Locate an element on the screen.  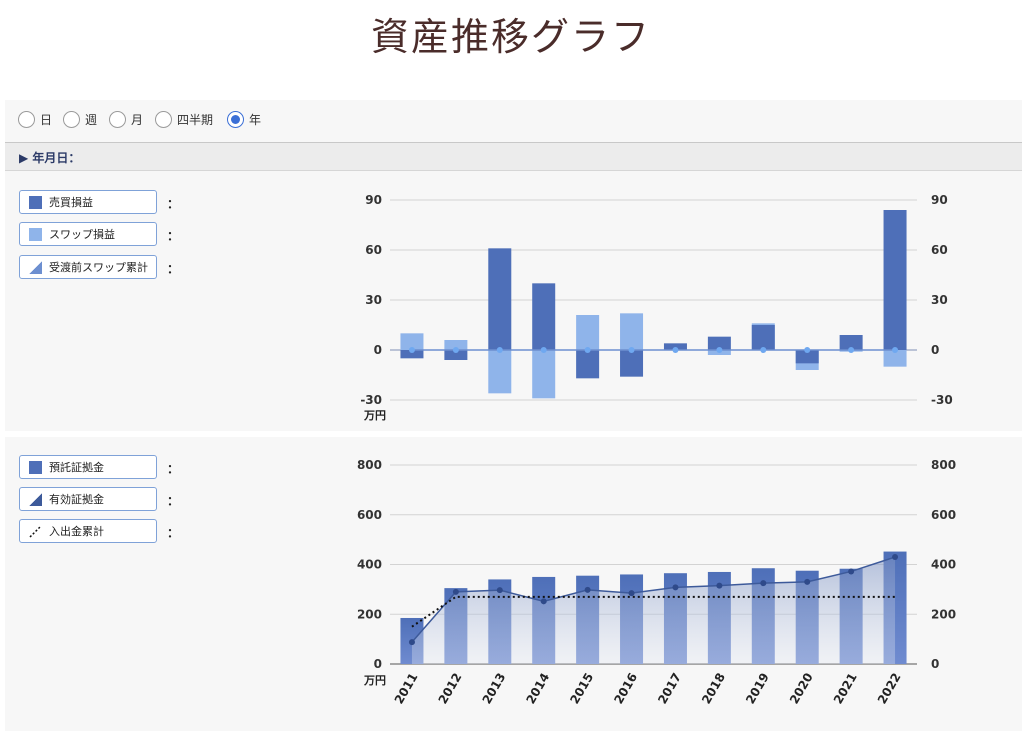
y-tick-left: 200 is located at coordinates (369, 614).